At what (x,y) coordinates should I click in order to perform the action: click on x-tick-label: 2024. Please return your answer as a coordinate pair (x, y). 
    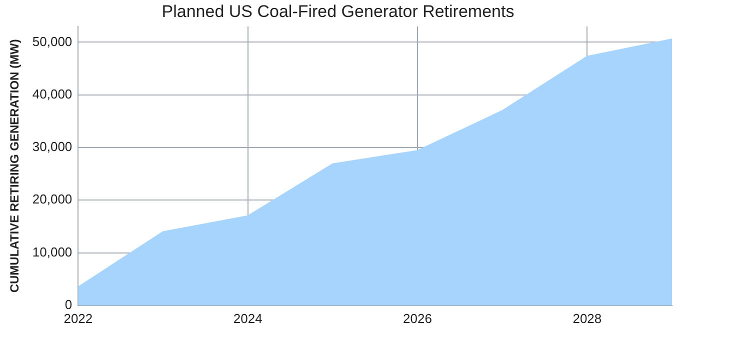
    Looking at the image, I should click on (247, 318).